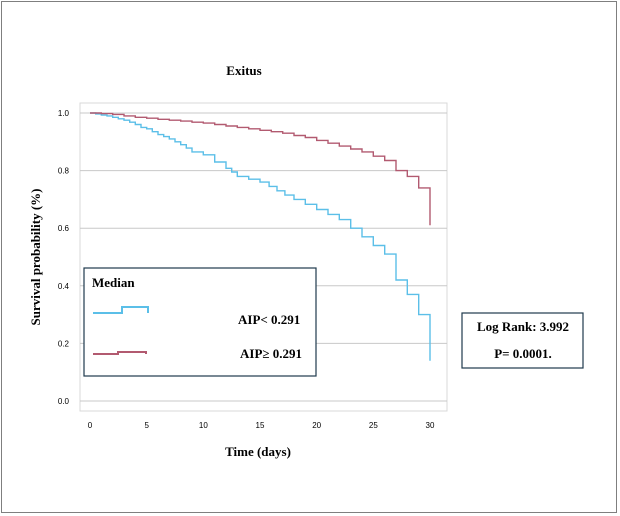 The width and height of the screenshot is (620, 516). Describe the element at coordinates (316, 425) in the screenshot. I see `x-tick-label: 20` at that location.